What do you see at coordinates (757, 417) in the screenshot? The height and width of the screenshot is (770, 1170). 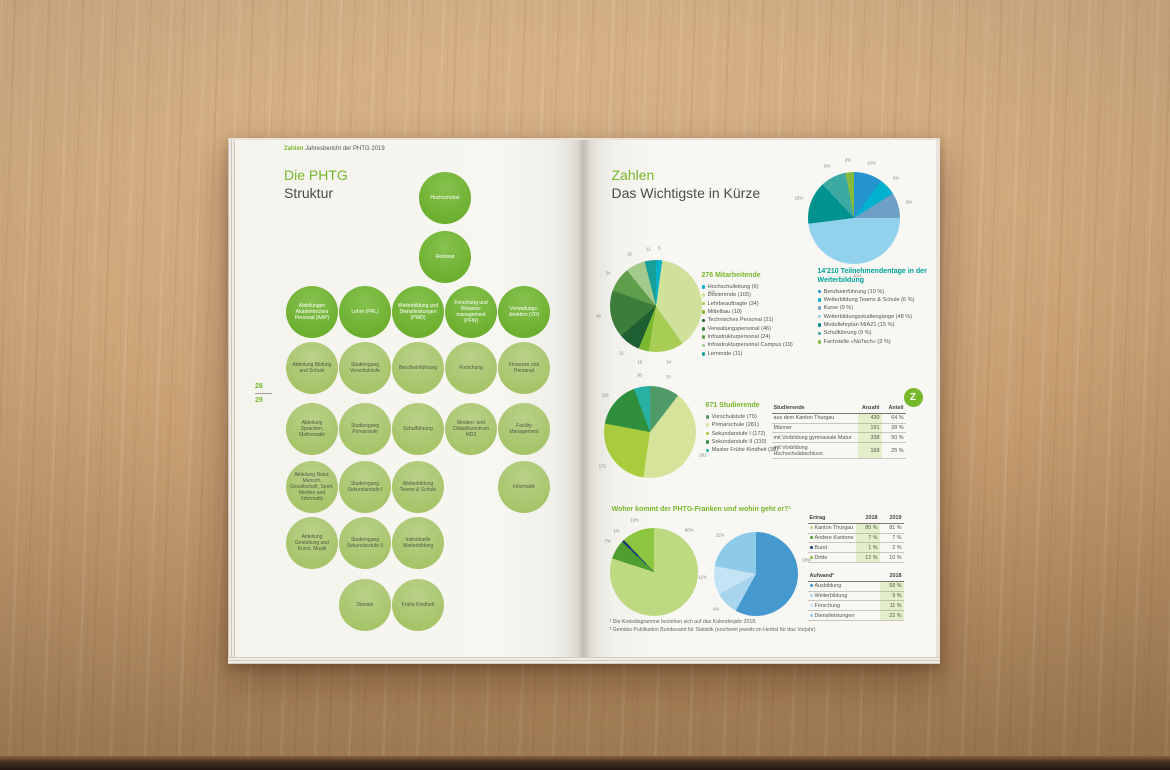 I see `legend-item: Vorschulstufe (70)` at bounding box center [757, 417].